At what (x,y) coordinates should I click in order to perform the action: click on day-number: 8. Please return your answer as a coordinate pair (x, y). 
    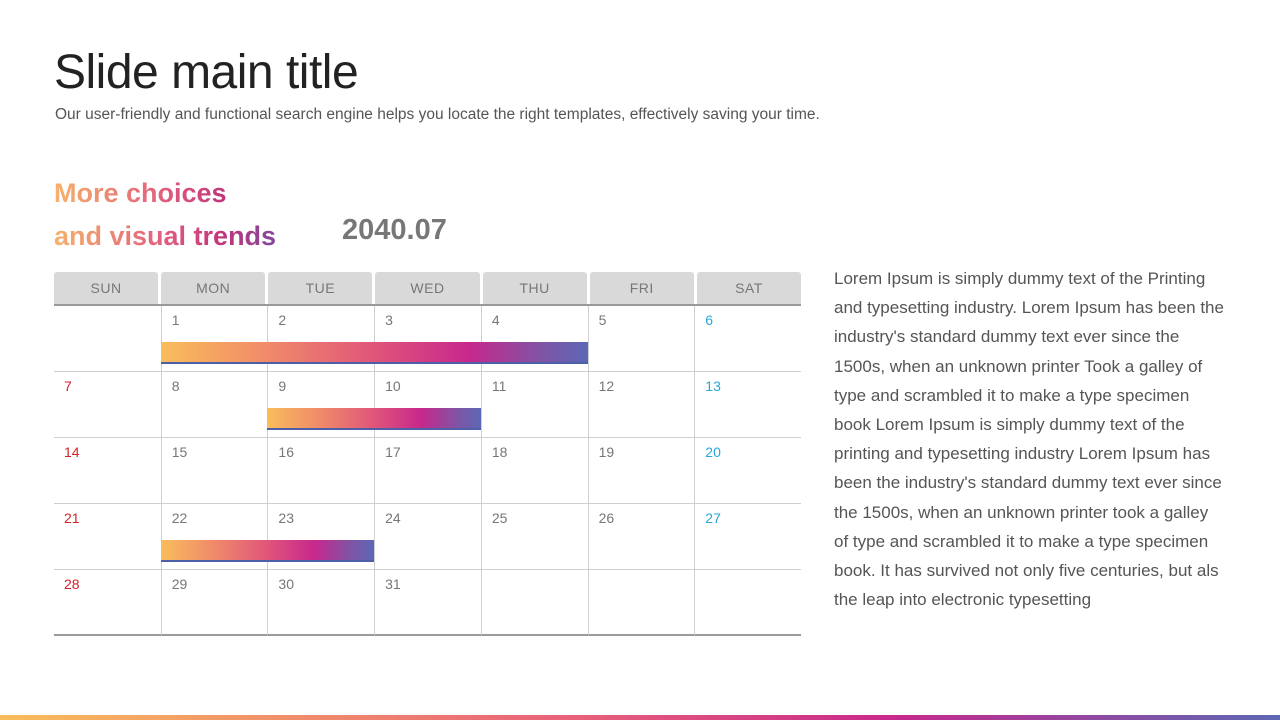
    Looking at the image, I should click on (175, 386).